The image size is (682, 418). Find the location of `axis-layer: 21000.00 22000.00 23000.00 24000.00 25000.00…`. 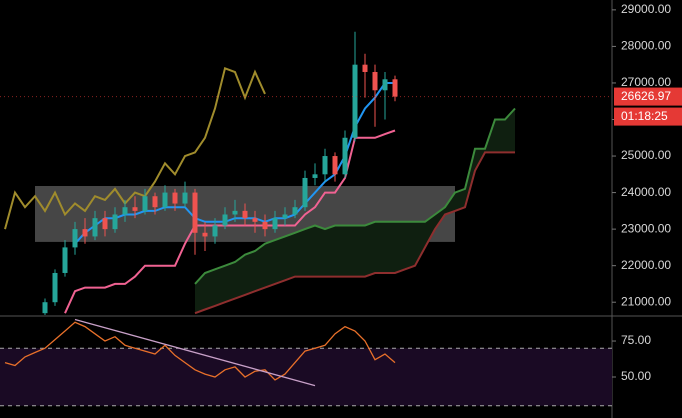

axis-layer: 21000.00 22000.00 23000.00 24000.00 25000.00… is located at coordinates (647, 192).